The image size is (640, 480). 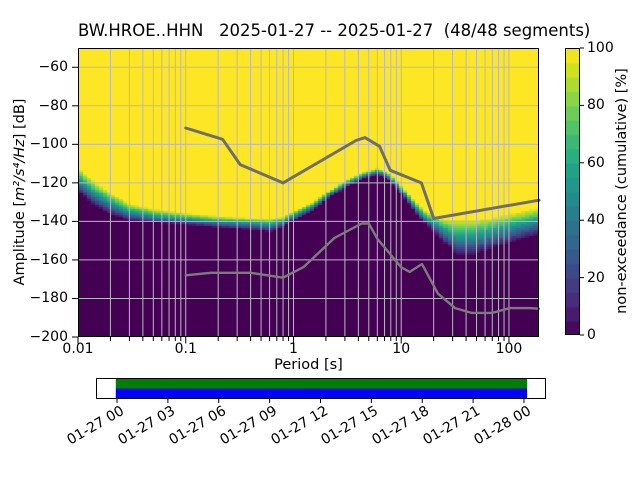 What do you see at coordinates (321, 393) in the screenshot?
I see `timeline-coverage-bar` at bounding box center [321, 393].